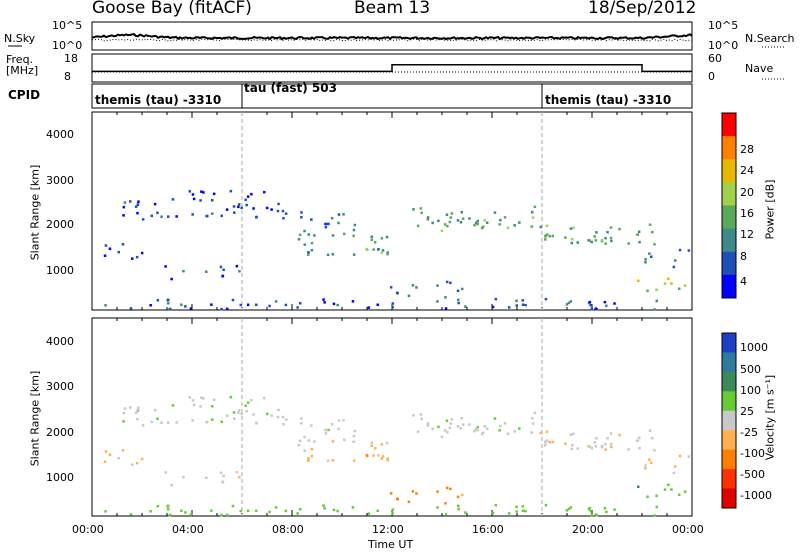 This screenshot has width=800, height=554. Describe the element at coordinates (392, 68) in the screenshot. I see `freq-panel-frame` at that location.